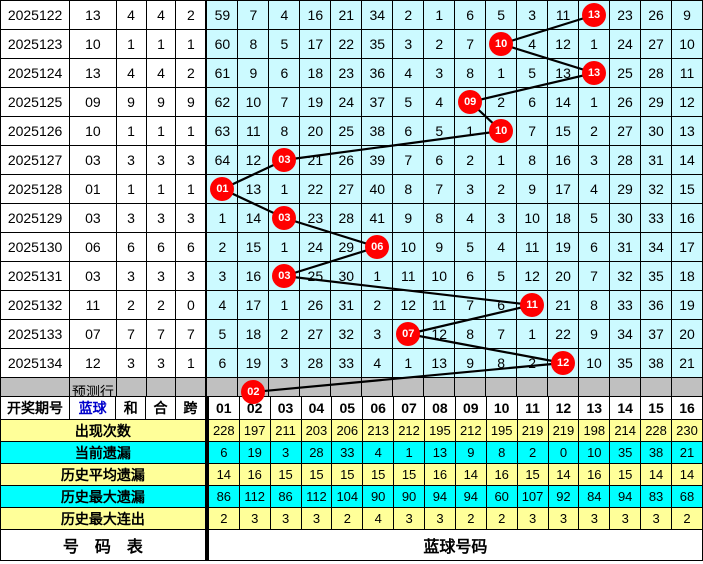 Image resolution: width=703 pixels, height=564 pixels. I want to click on header-ball-11: 11, so click(532, 408).